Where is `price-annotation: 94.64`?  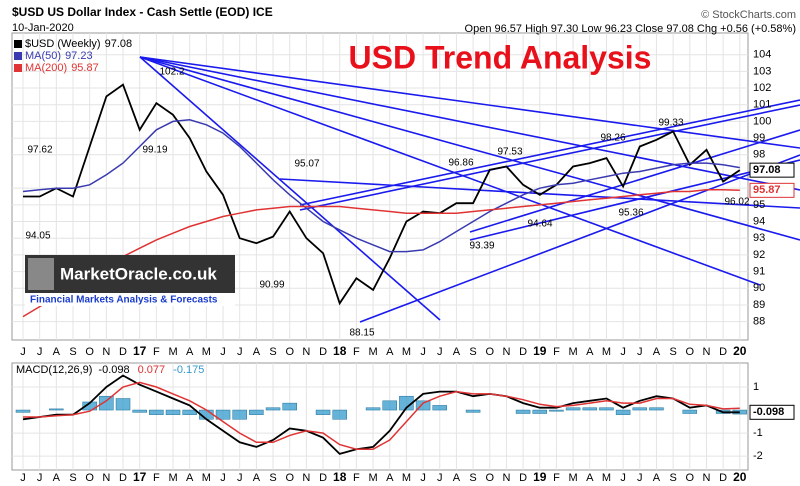
price-annotation: 94.64 is located at coordinates (539, 224).